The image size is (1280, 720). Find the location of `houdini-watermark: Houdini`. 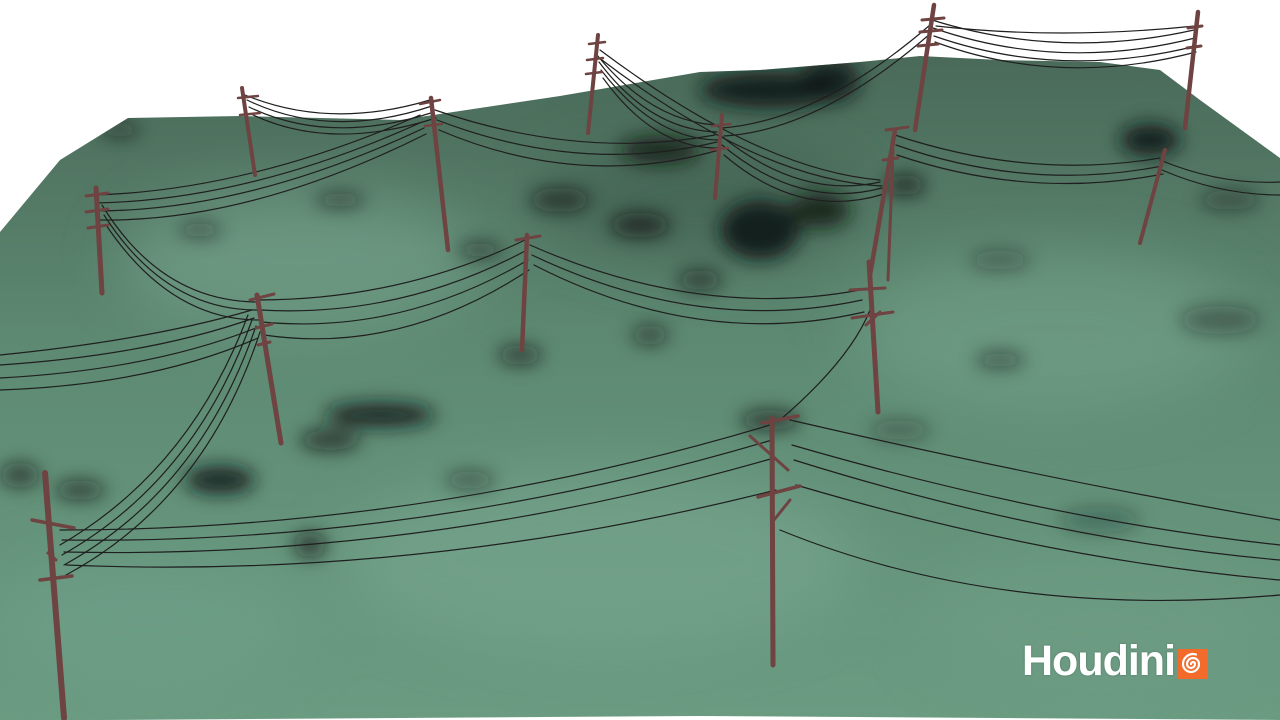

houdini-watermark: Houdini is located at coordinates (1134, 661).